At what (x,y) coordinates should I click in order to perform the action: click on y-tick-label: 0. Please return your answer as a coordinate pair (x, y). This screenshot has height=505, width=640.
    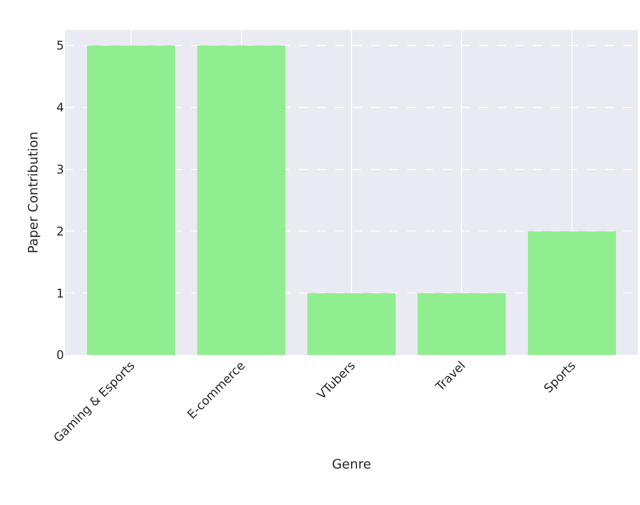
    Looking at the image, I should click on (60, 355).